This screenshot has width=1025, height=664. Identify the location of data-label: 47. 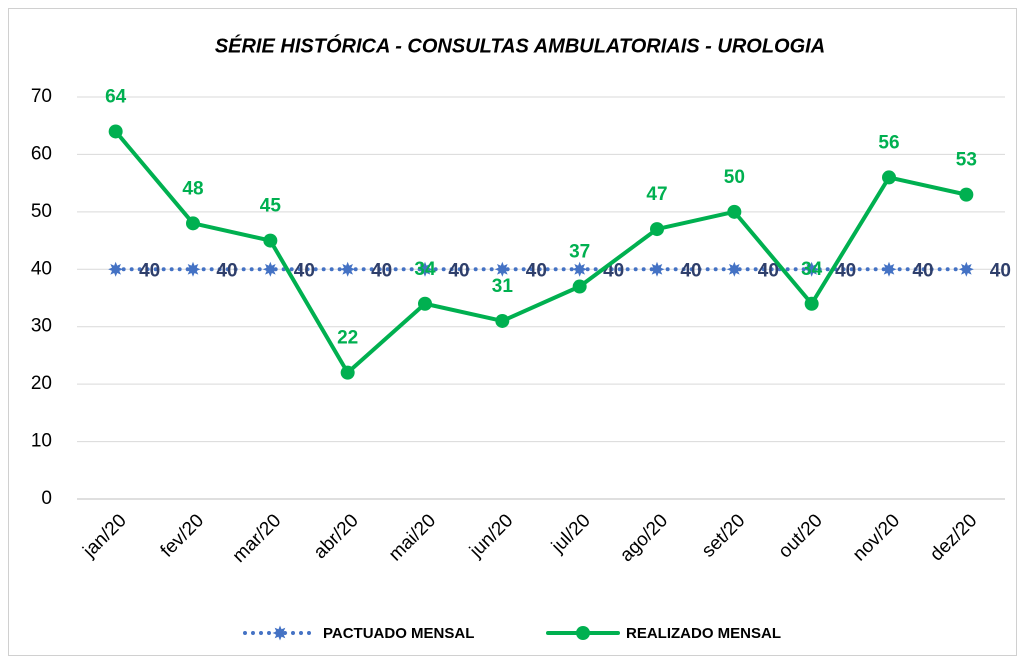
(656, 194).